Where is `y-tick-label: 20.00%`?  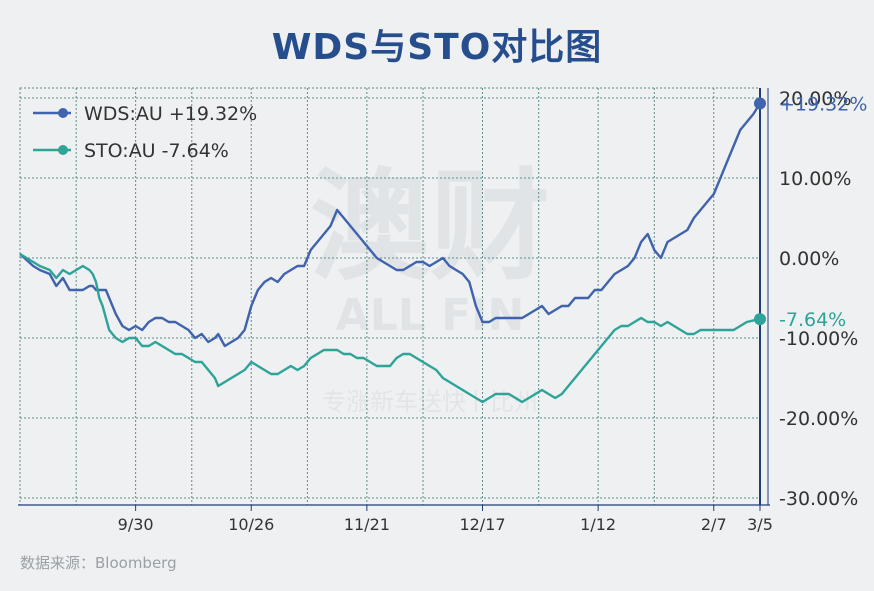
y-tick-label: 20.00% is located at coordinates (815, 99).